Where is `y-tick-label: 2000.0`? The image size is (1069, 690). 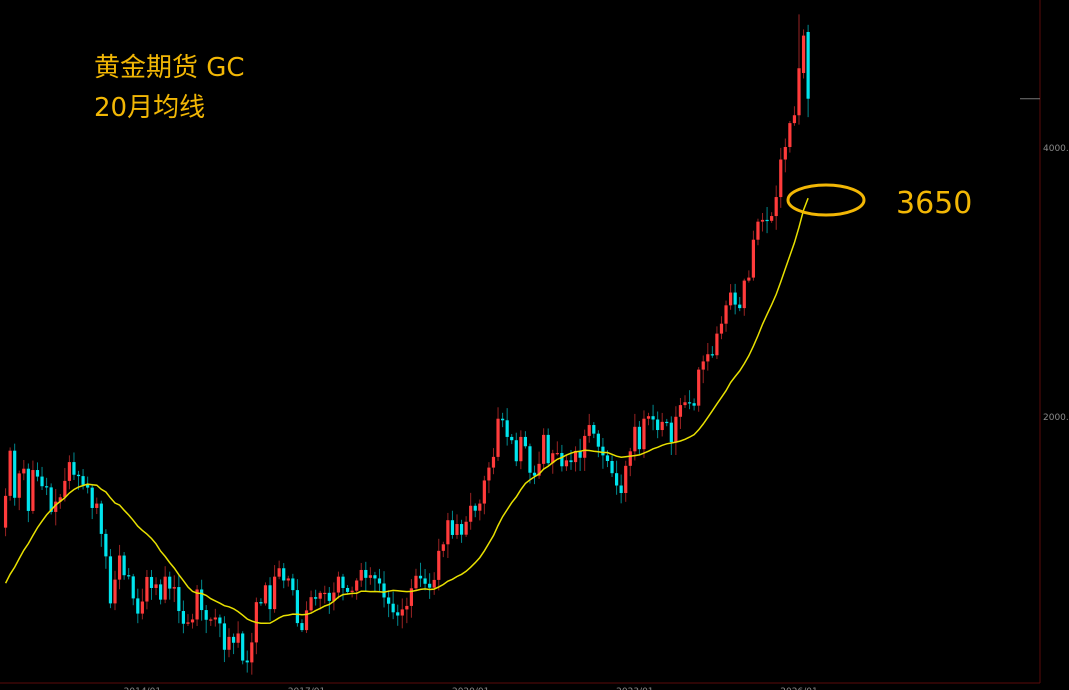
y-tick-label: 2000.0 is located at coordinates (1056, 418).